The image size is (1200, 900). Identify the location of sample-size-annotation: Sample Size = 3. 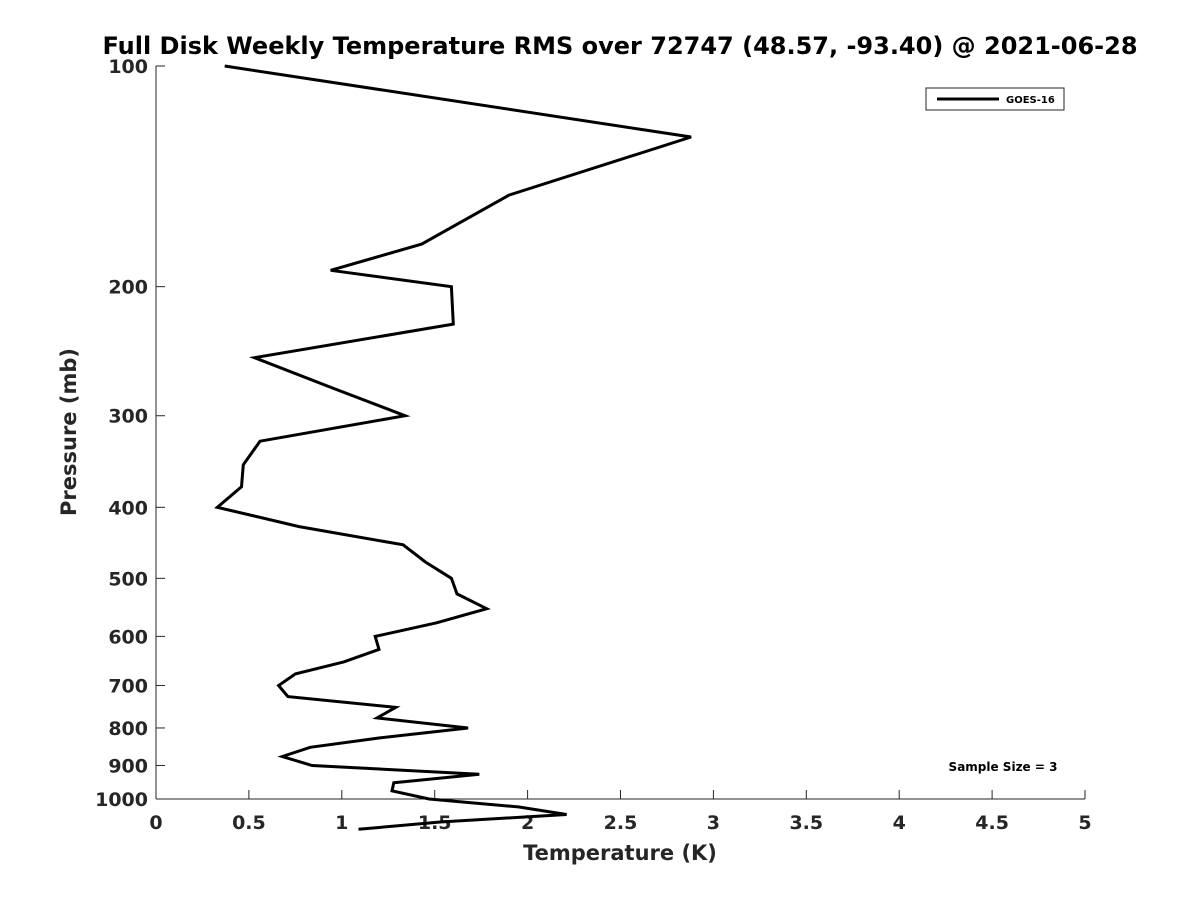
(1003, 767).